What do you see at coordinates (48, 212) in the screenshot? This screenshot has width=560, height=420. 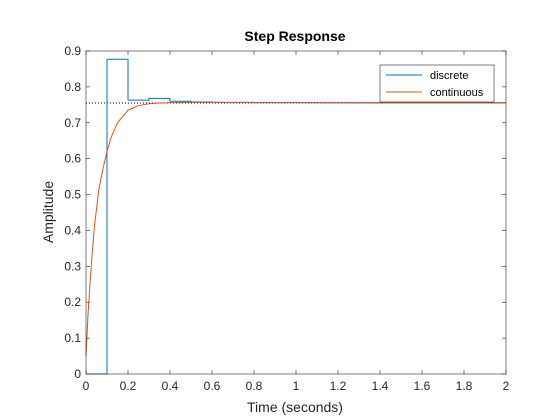 I see `y-axis-label: Amplitude` at bounding box center [48, 212].